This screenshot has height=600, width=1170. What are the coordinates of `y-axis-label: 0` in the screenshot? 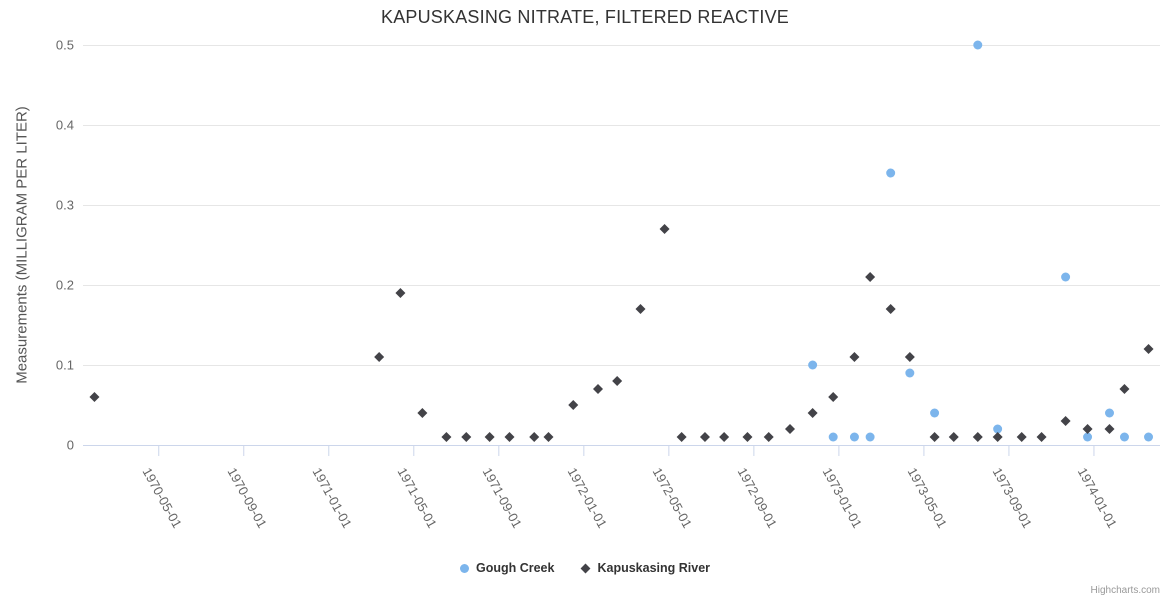 It's located at (70, 445).